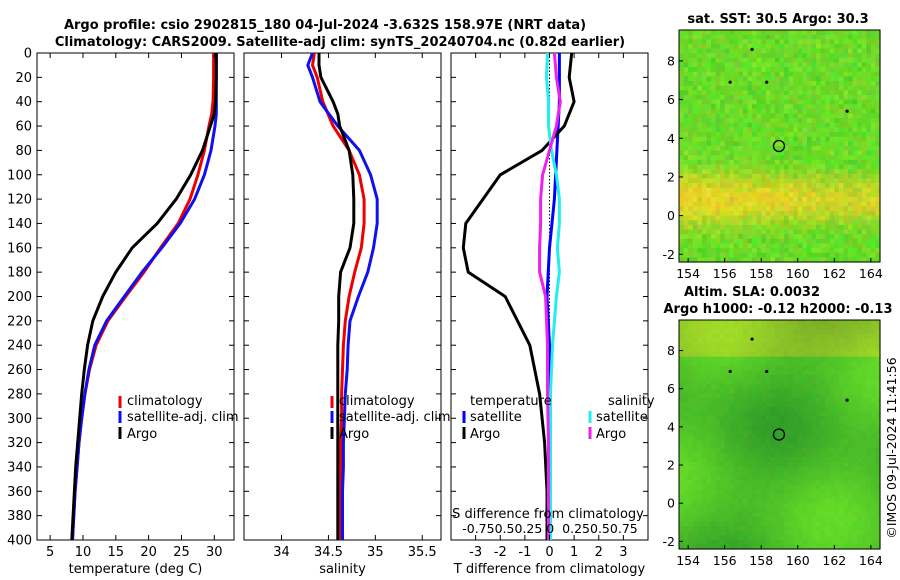 Image resolution: width=900 pixels, height=580 pixels. I want to click on series-line-t-argo, so click(518, 296).